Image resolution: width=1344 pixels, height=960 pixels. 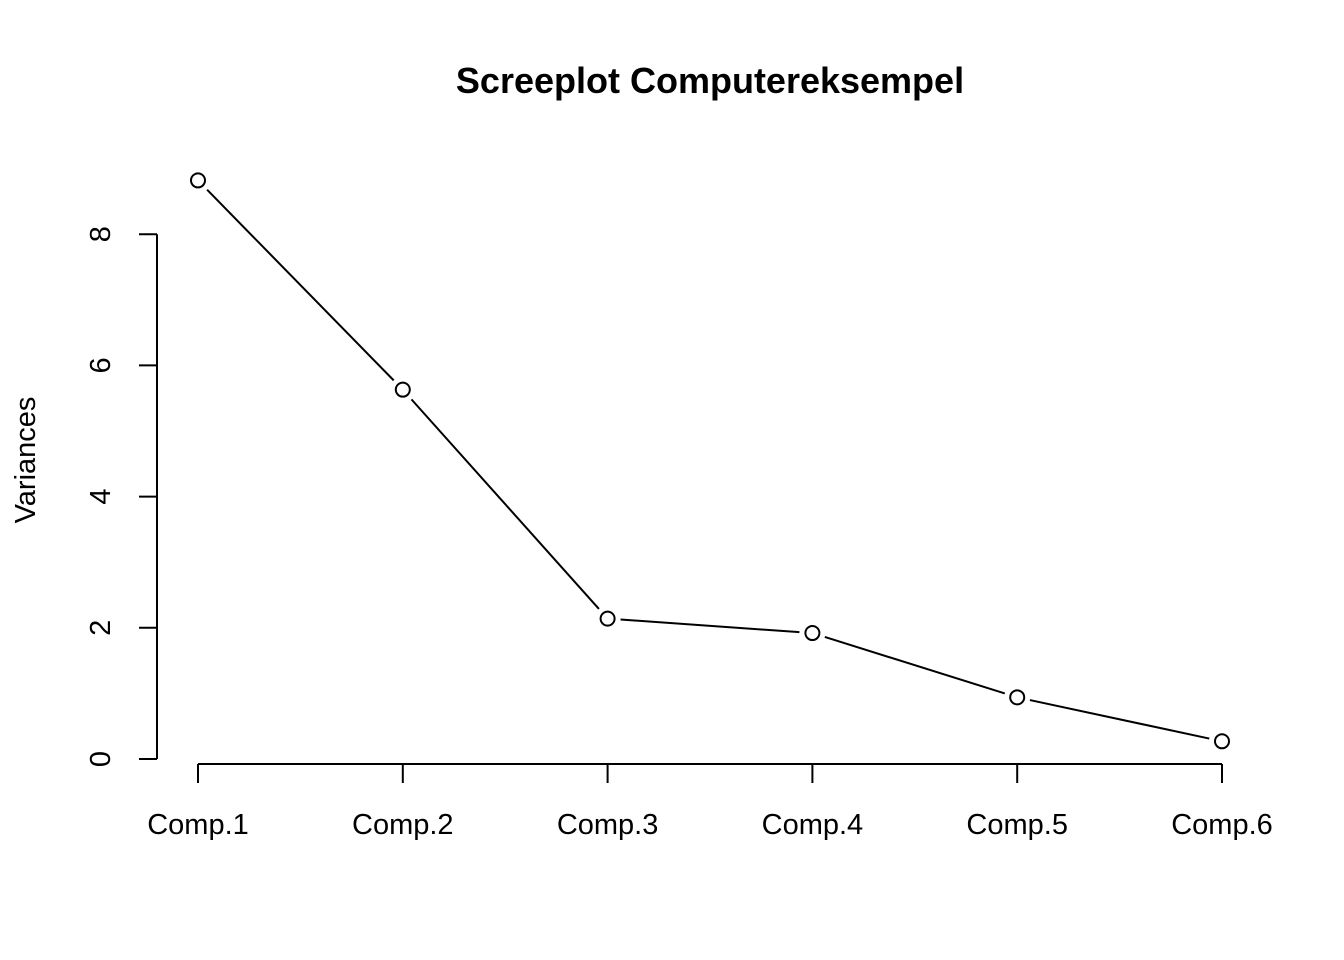 What do you see at coordinates (403, 825) in the screenshot?
I see `x-tick-label: Comp.2` at bounding box center [403, 825].